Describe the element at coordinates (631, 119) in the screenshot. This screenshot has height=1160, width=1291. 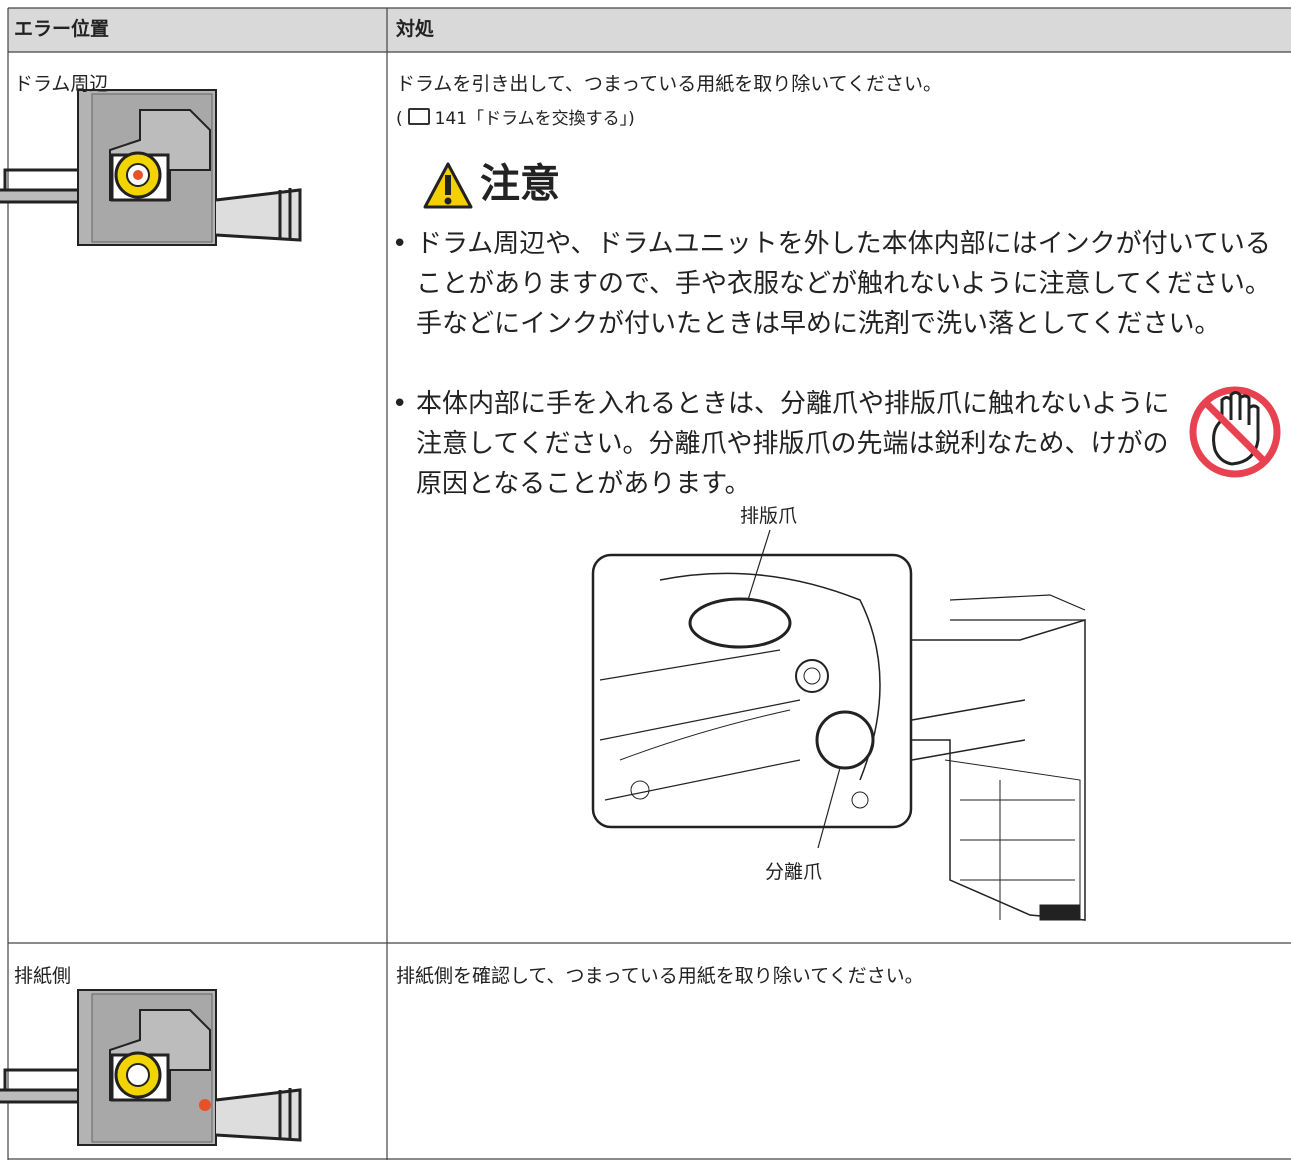
I see `ref-close: )` at that location.